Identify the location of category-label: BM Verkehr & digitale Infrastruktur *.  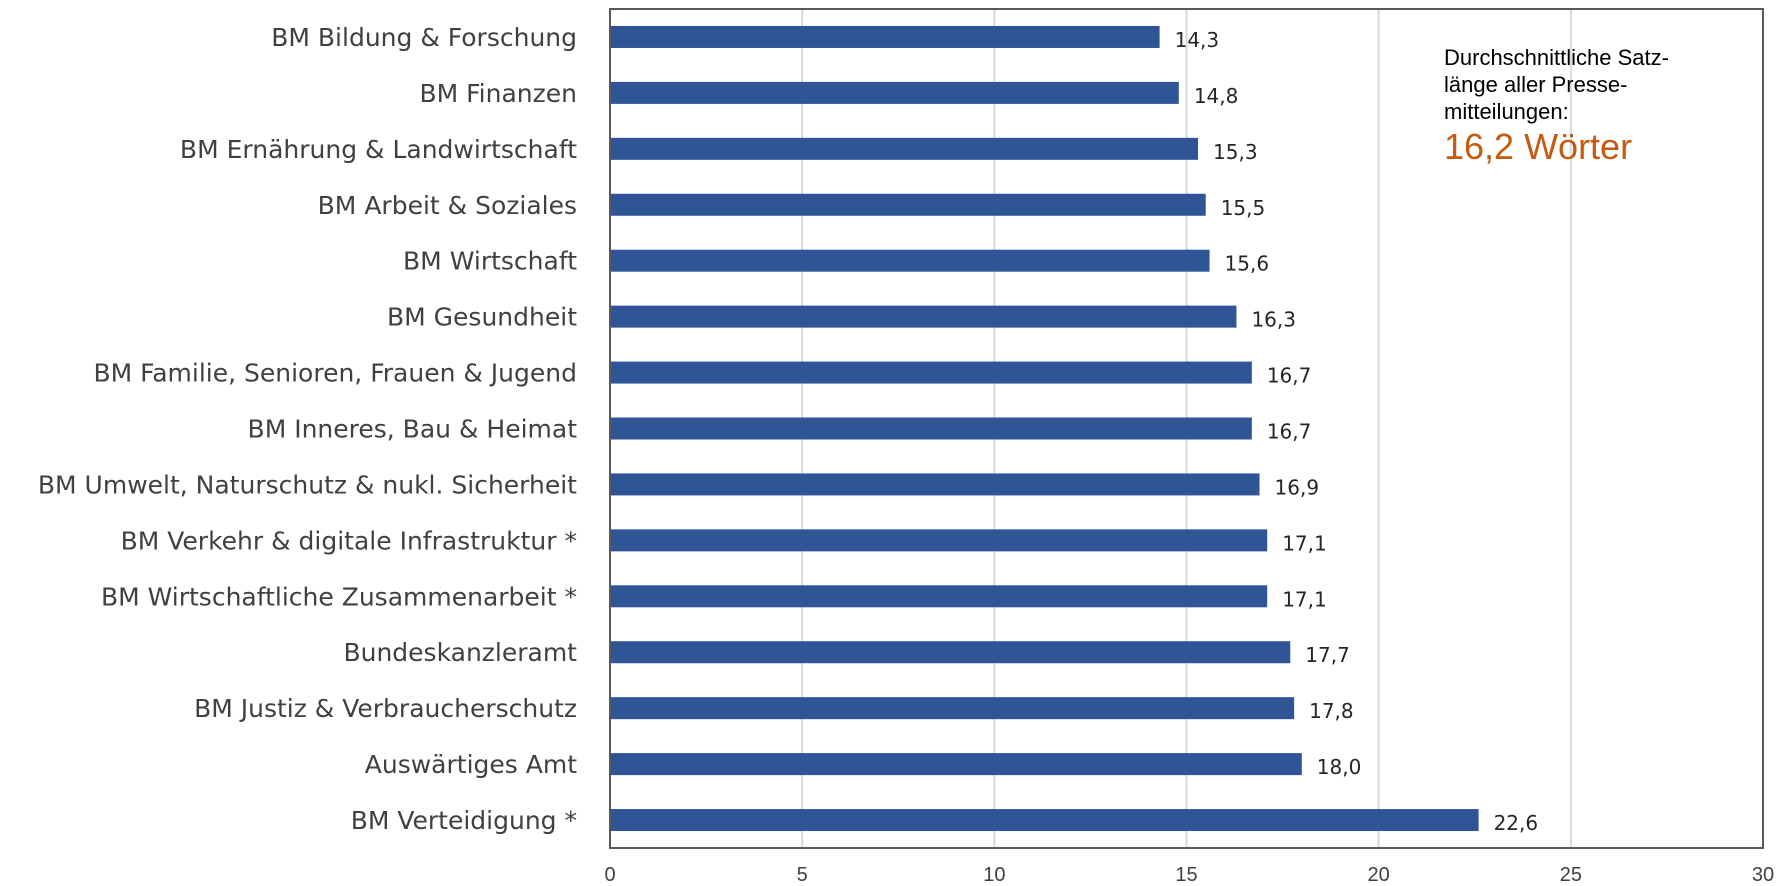
(349, 540).